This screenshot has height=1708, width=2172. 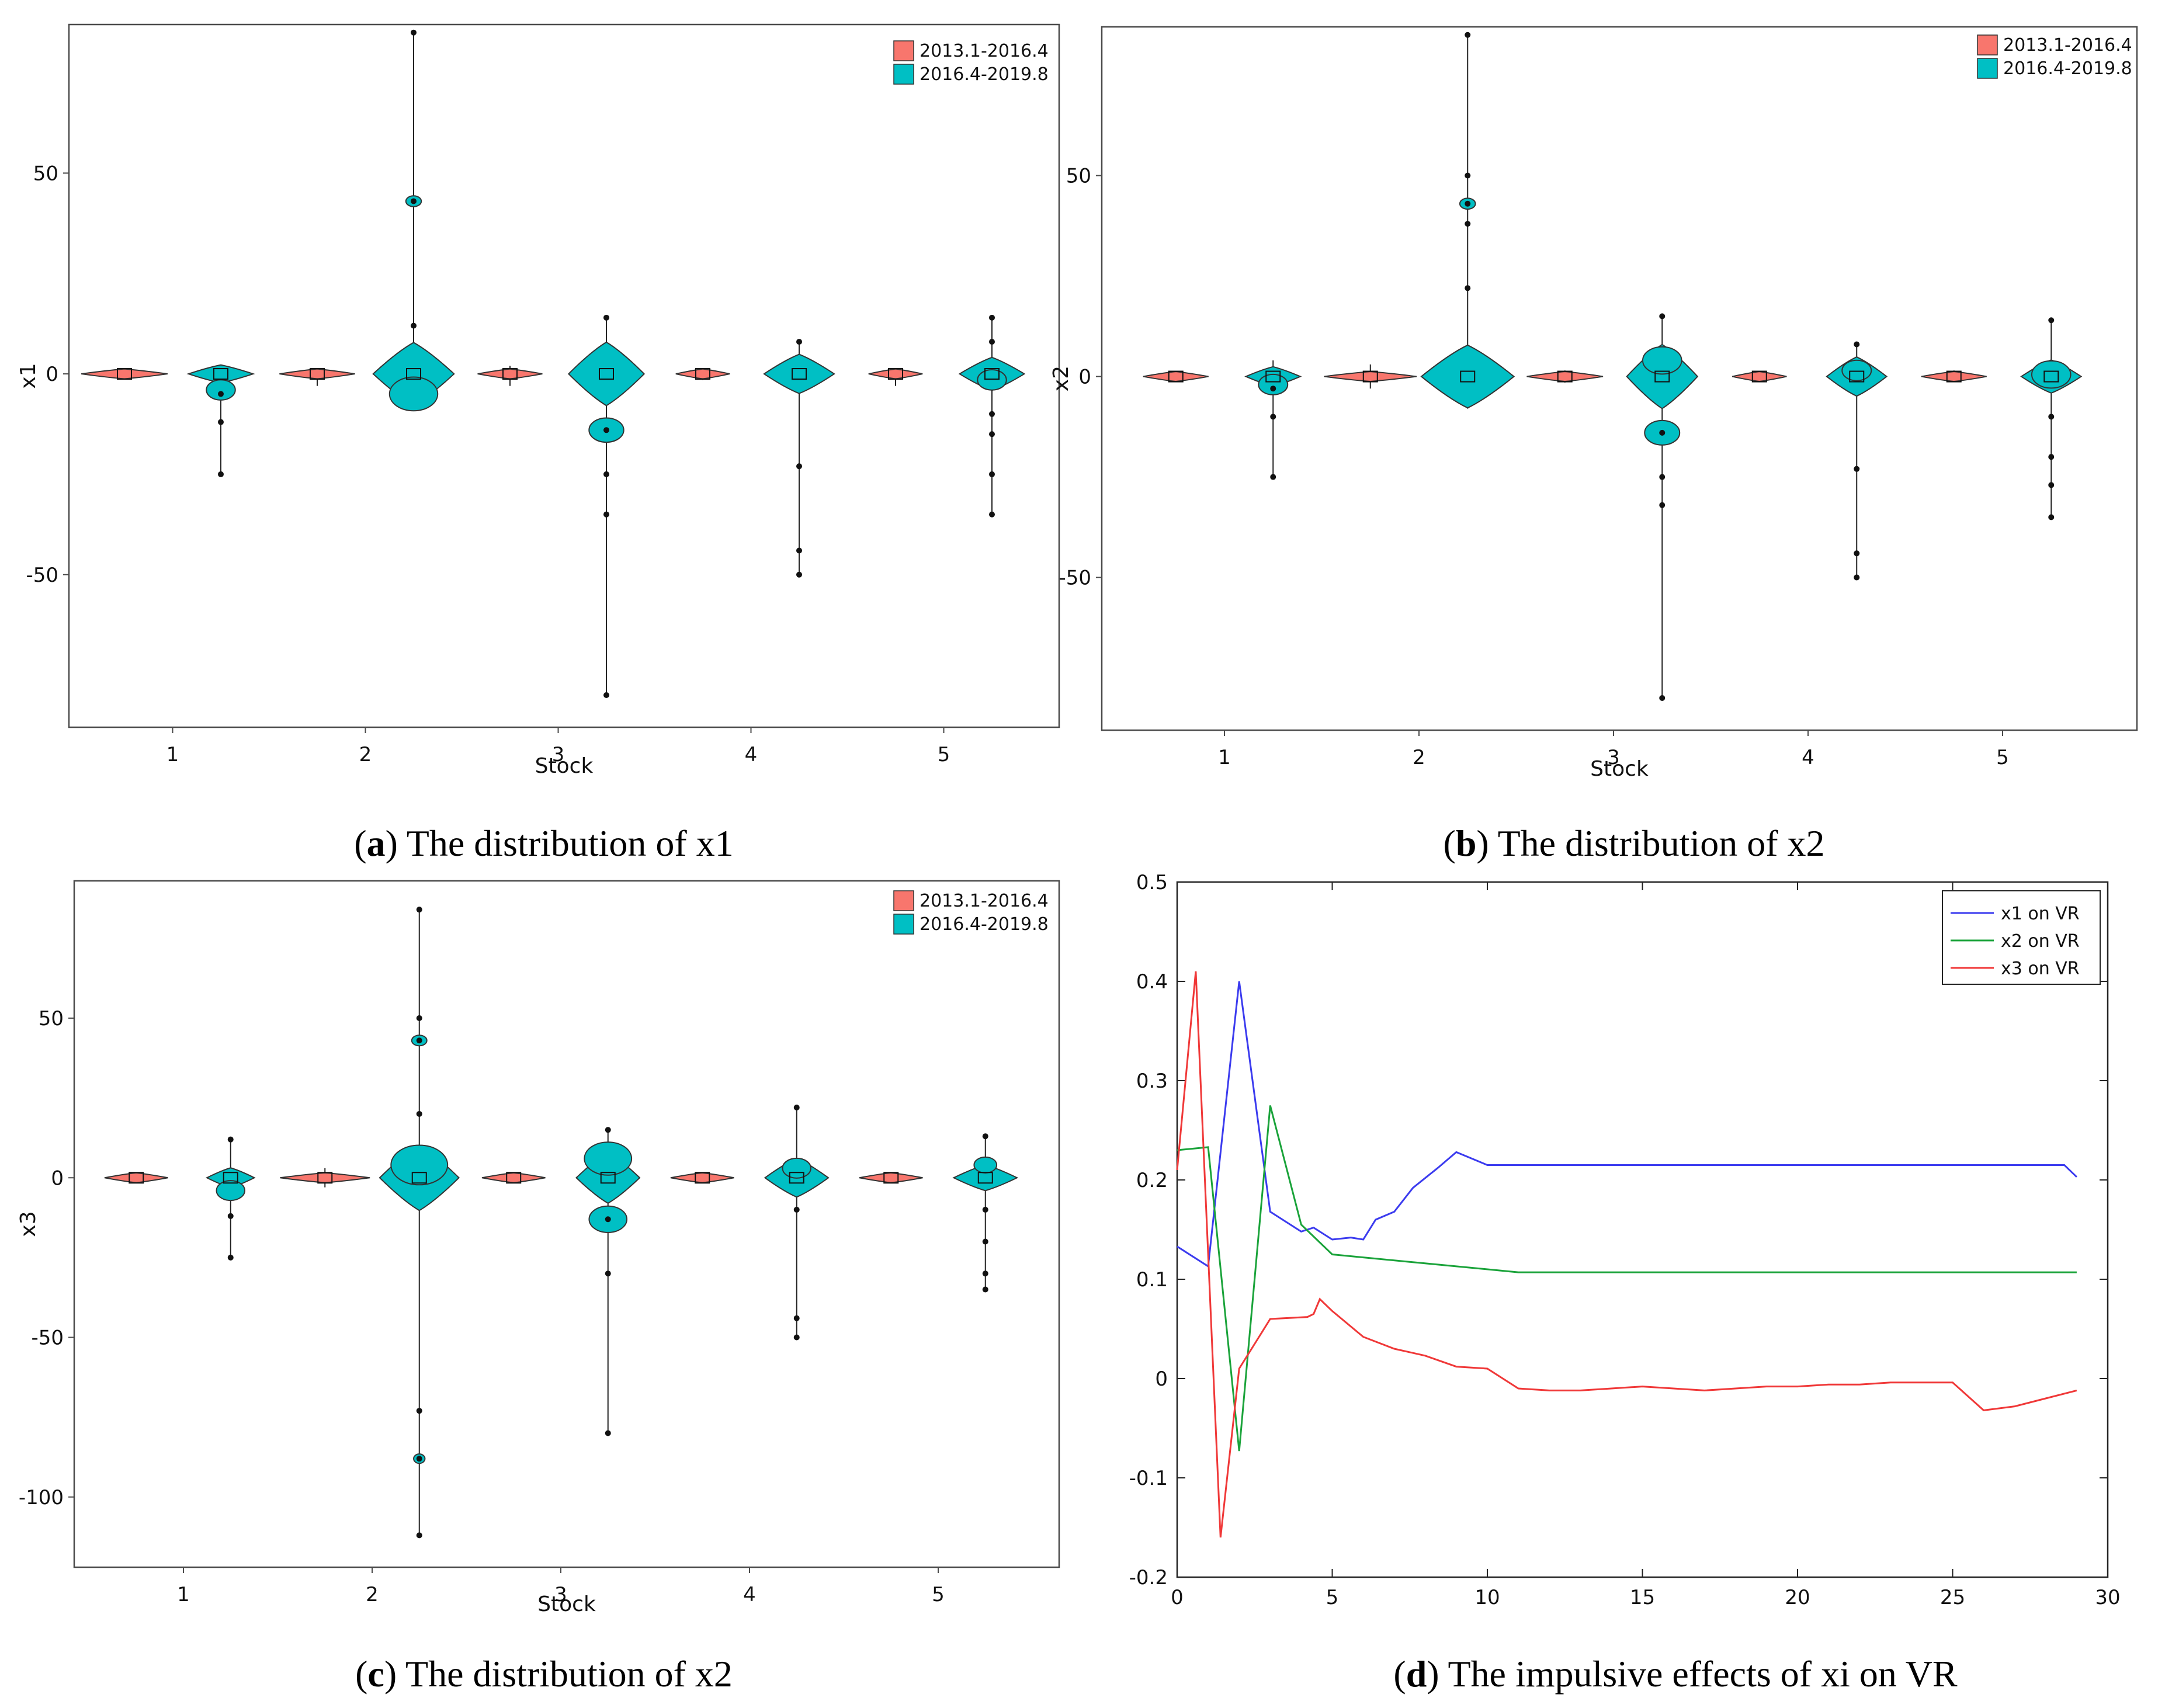 What do you see at coordinates (984, 74) in the screenshot?
I see `legend-label-1: 2016.4-2019.8` at bounding box center [984, 74].